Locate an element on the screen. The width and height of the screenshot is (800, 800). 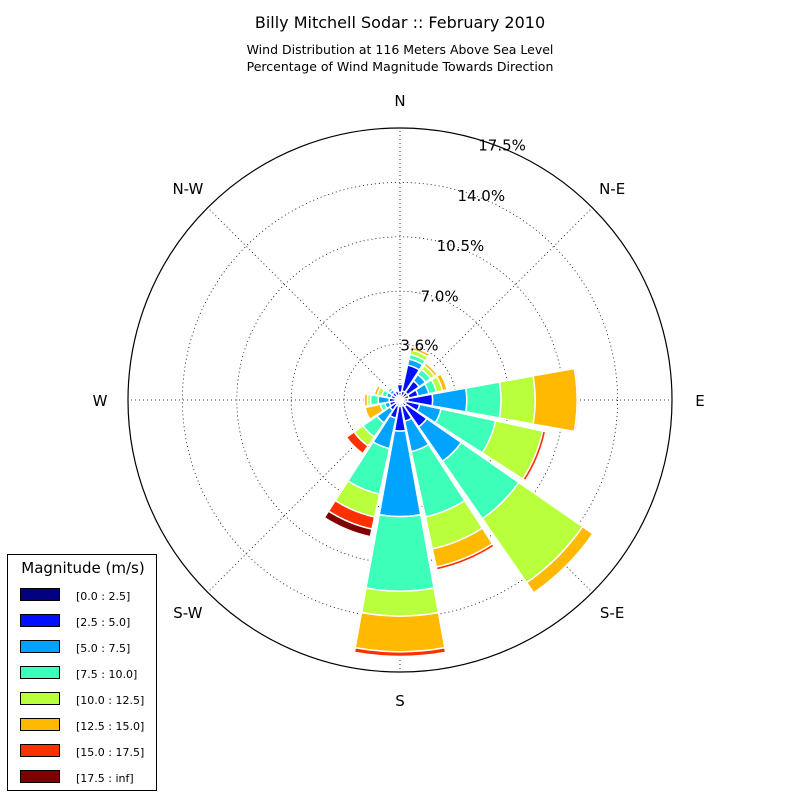
direction-label: N is located at coordinates (399, 101).